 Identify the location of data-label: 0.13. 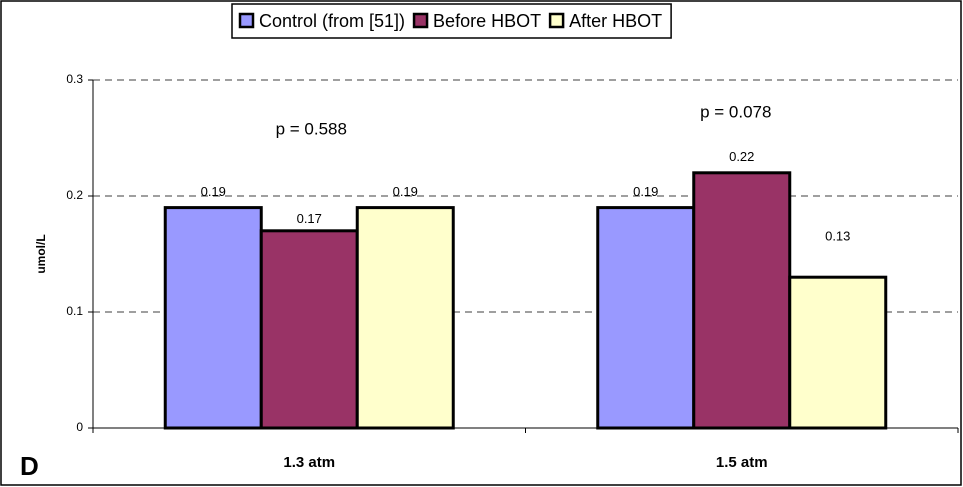
(837, 236).